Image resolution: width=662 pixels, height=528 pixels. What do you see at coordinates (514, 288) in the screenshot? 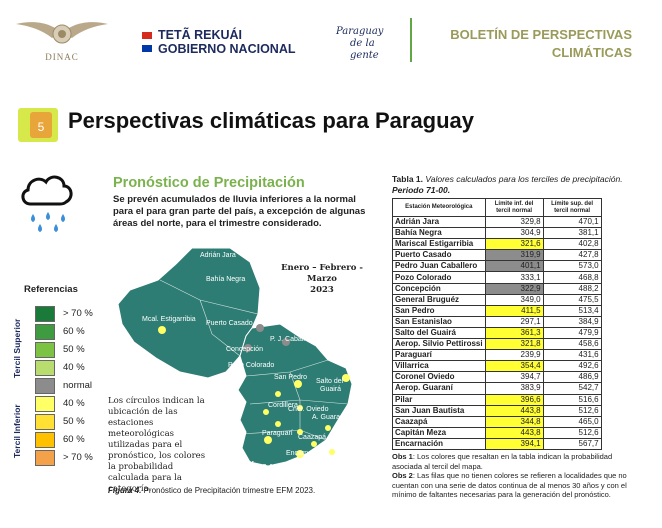
I see `lower-limit: 322,9` at bounding box center [514, 288].